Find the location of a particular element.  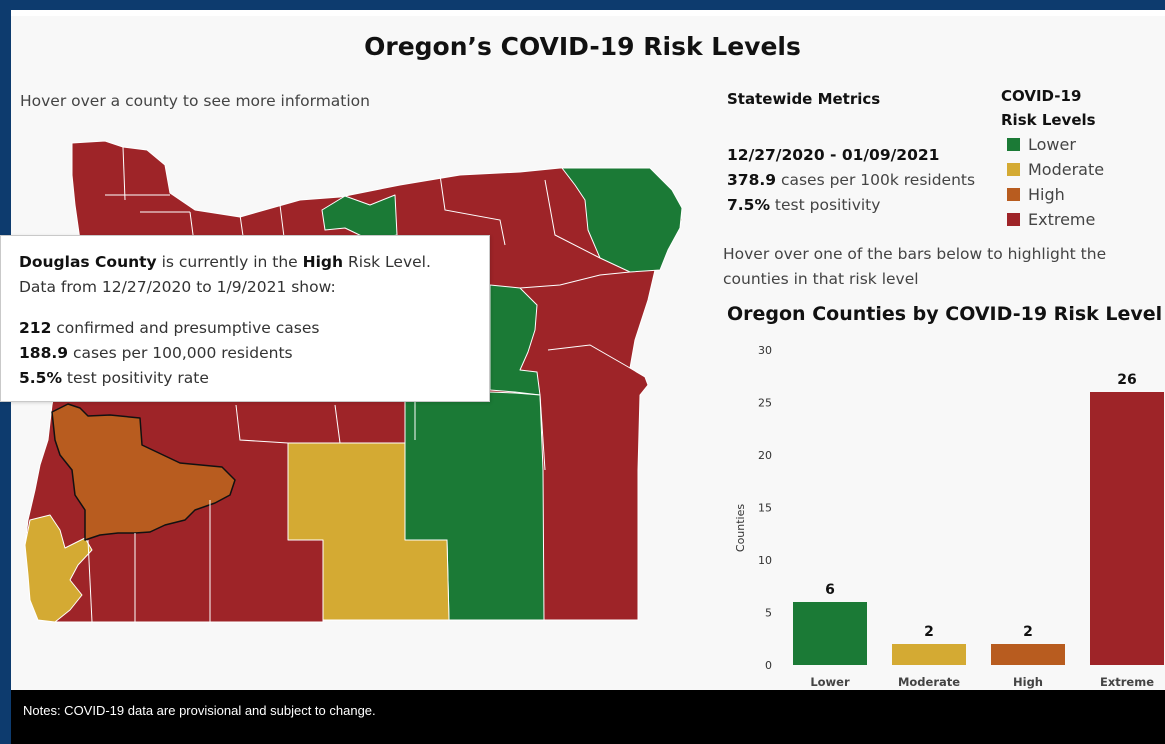

county-lower-central is located at coordinates (515, 340).